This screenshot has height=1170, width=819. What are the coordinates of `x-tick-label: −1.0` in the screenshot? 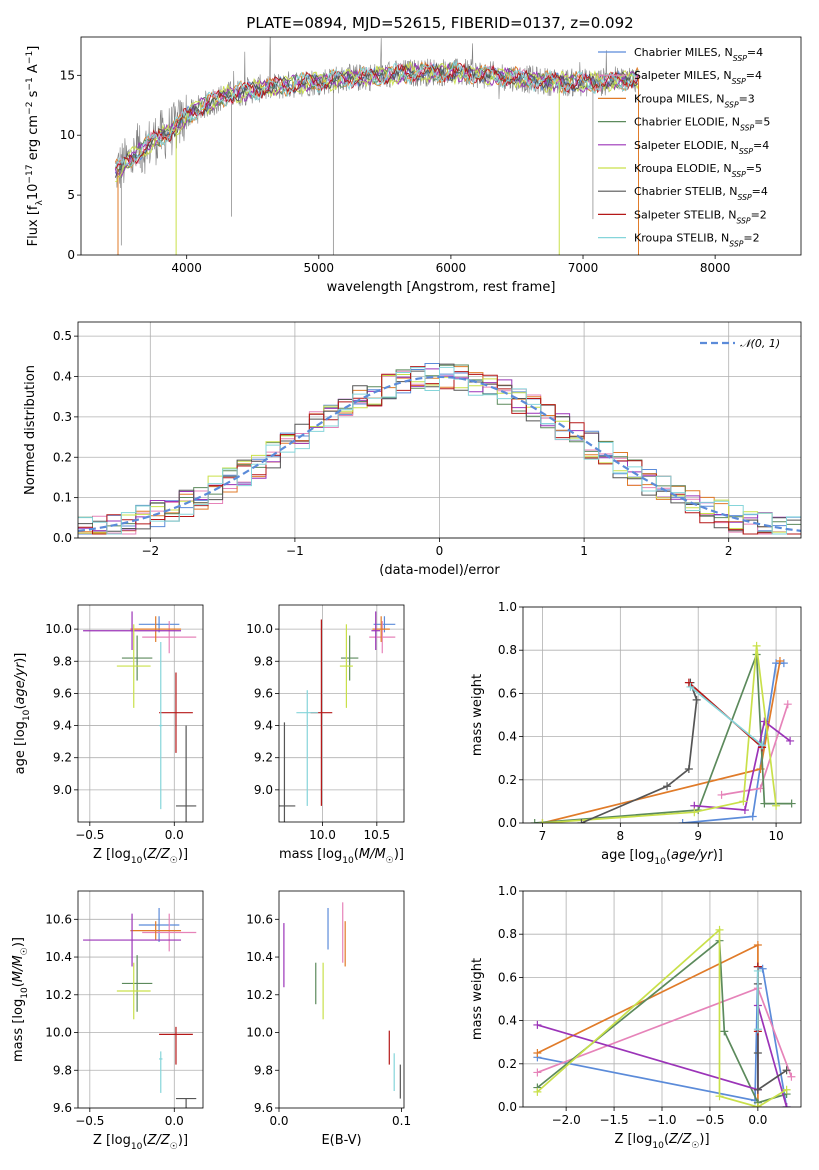 It's located at (661, 1120).